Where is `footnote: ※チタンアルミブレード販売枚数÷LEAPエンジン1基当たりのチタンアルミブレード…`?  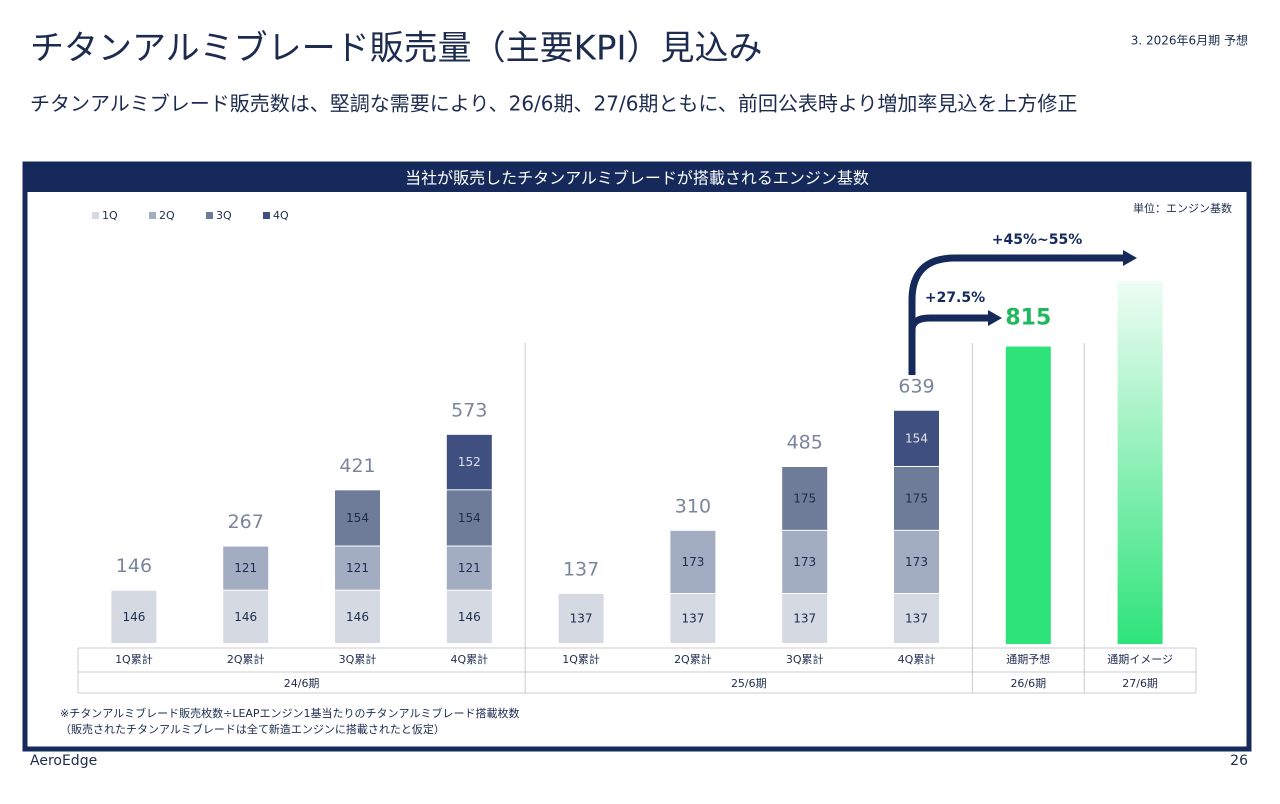
footnote: ※チタンアルミブレード販売枚数÷LEAPエンジン1基当たりのチタンアルミブレード… is located at coordinates (289, 713).